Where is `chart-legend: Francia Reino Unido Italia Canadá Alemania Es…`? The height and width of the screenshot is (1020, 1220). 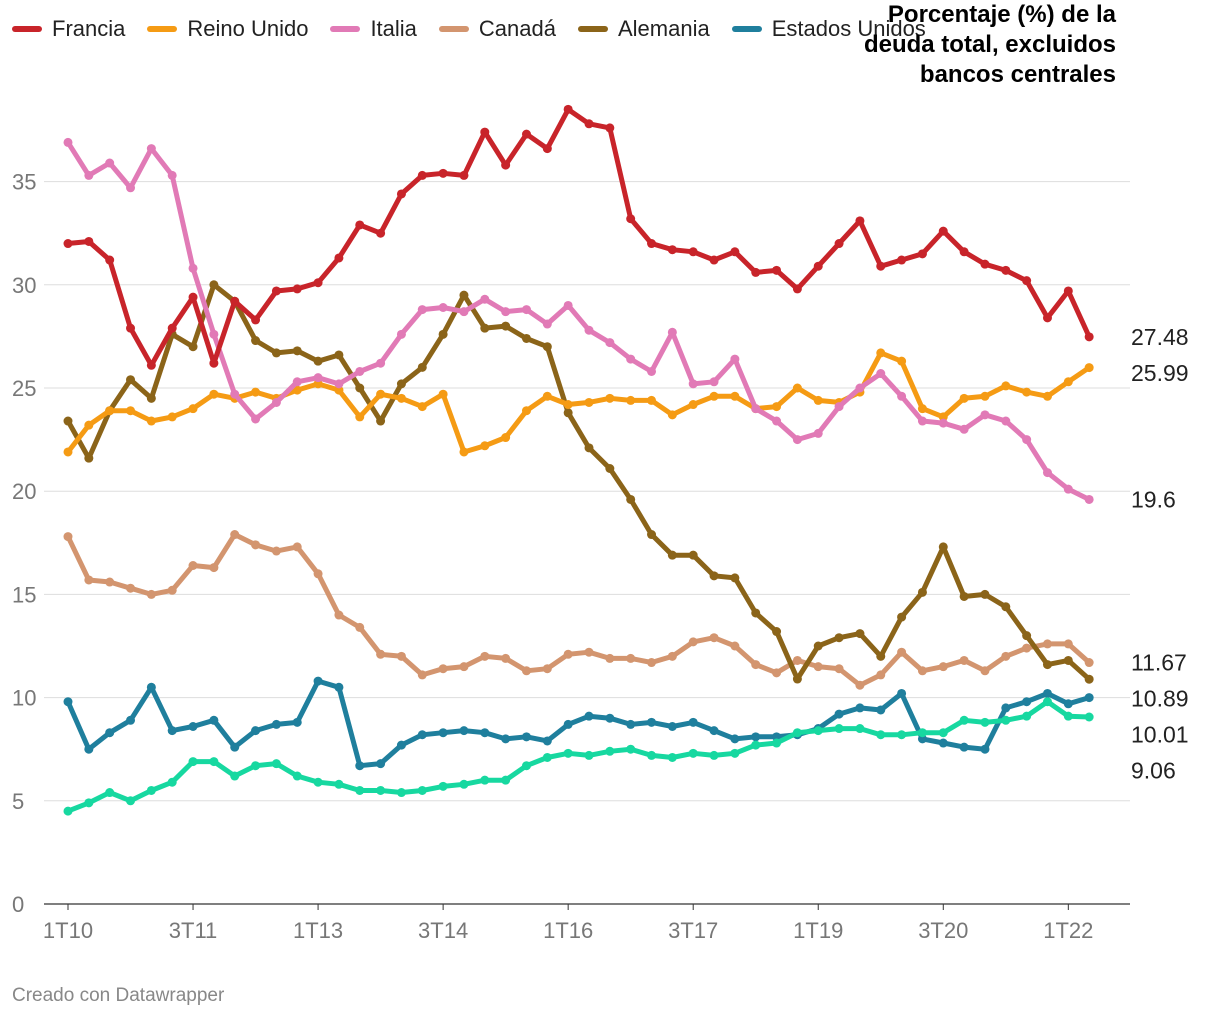
chart-legend: Francia Reino Unido Italia Canadá Alemania Es… is located at coordinates (469, 29).